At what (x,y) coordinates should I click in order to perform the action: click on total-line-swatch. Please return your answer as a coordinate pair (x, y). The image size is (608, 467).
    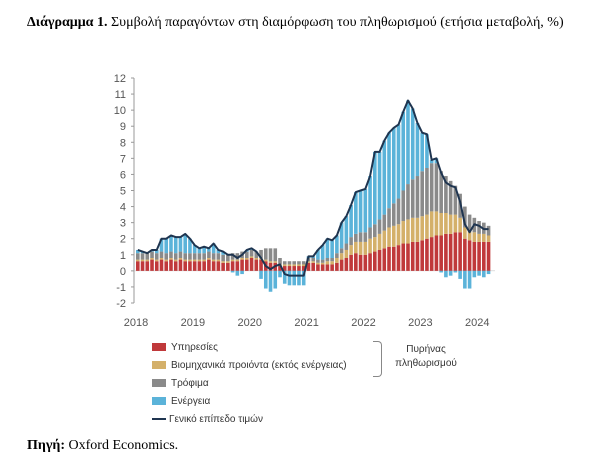
    Looking at the image, I should click on (159, 419).